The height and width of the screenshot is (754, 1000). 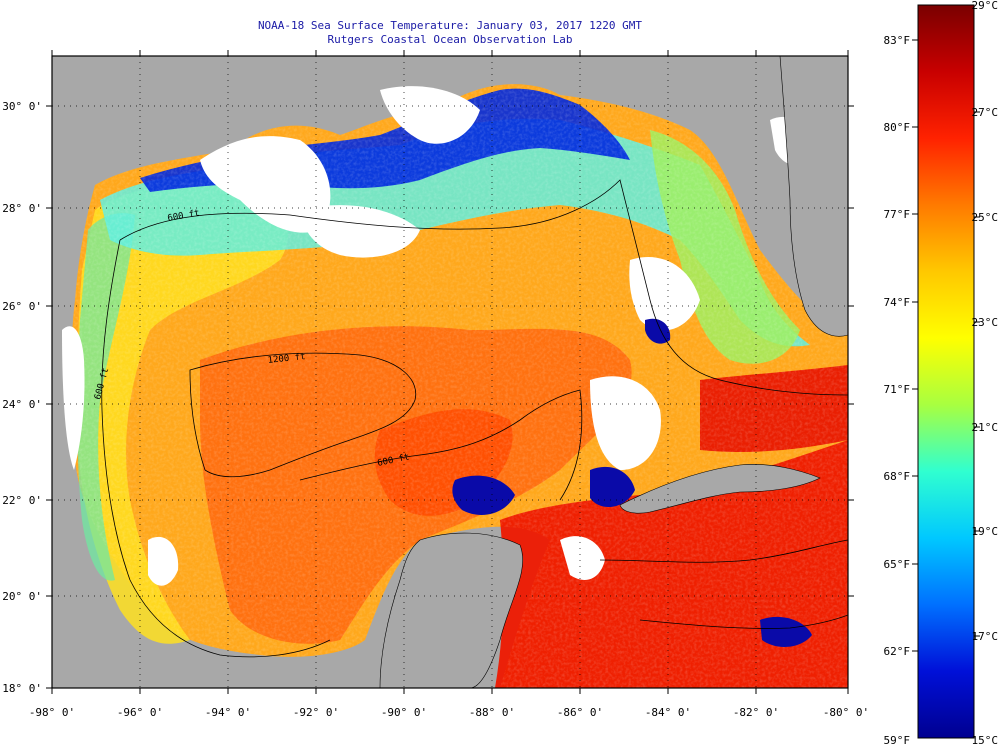 I want to click on c-label: 29°C, so click(x=985, y=6).